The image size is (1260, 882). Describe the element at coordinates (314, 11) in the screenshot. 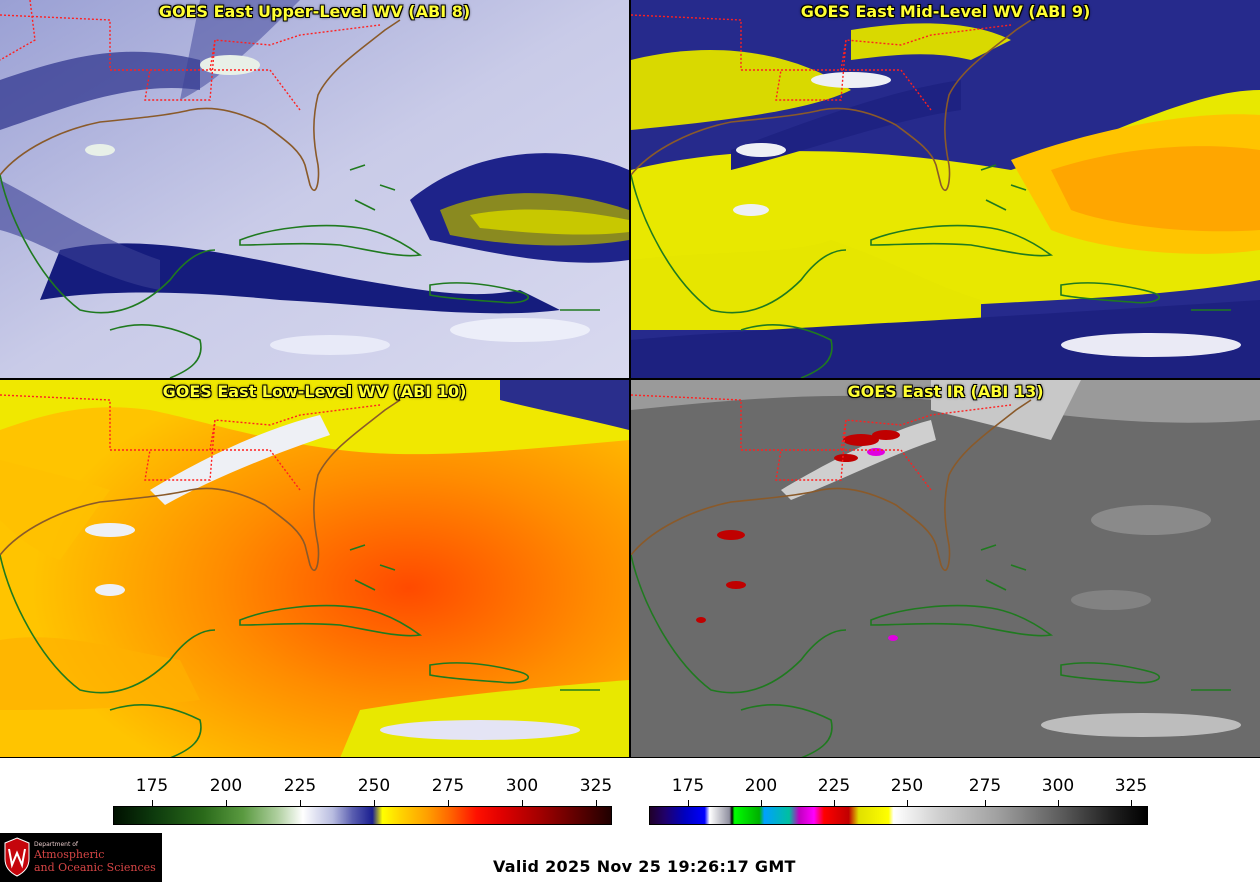

I see `panel-title: GOES East Upper-Level WV (ABI 8)` at that location.